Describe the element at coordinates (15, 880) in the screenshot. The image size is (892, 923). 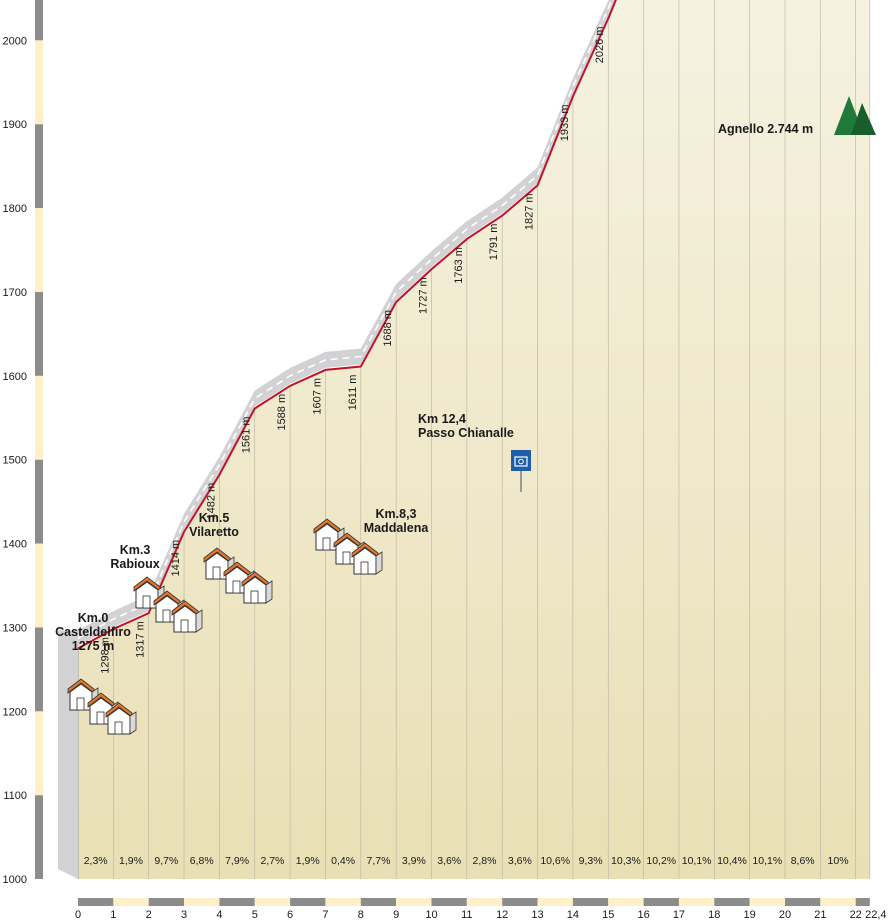
I see `y-tick-label: 1000` at that location.